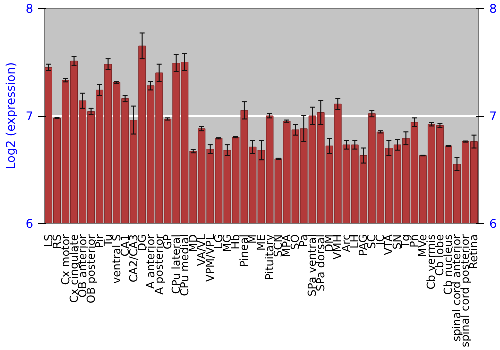 This screenshot has width=500, height=350. Describe the element at coordinates (30, 224) in the screenshot. I see `y-tick-label: 6` at that location.